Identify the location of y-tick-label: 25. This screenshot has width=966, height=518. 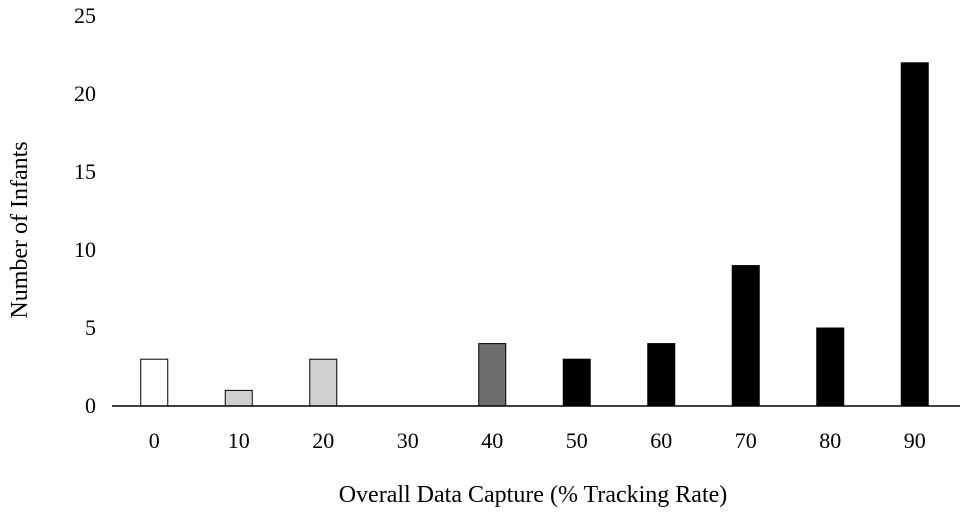
(85, 15).